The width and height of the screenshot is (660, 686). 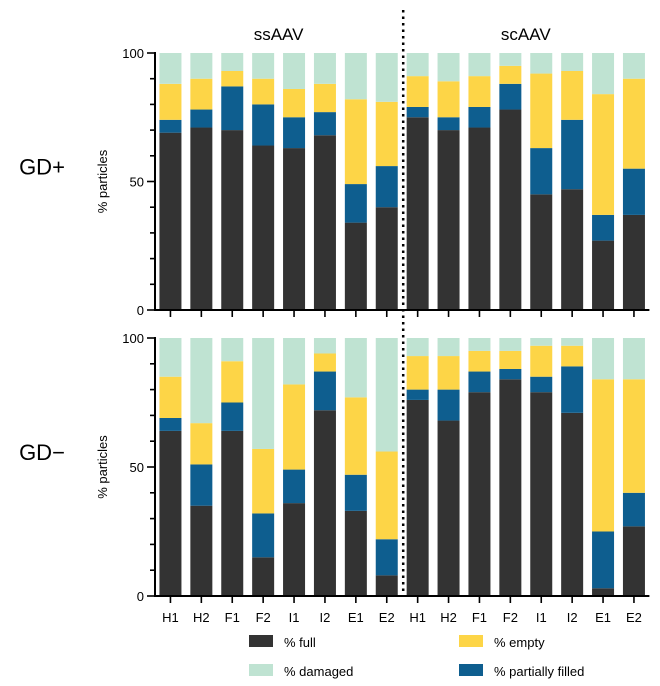 What do you see at coordinates (140, 310) in the screenshot?
I see `y-tick-label: 0` at bounding box center [140, 310].